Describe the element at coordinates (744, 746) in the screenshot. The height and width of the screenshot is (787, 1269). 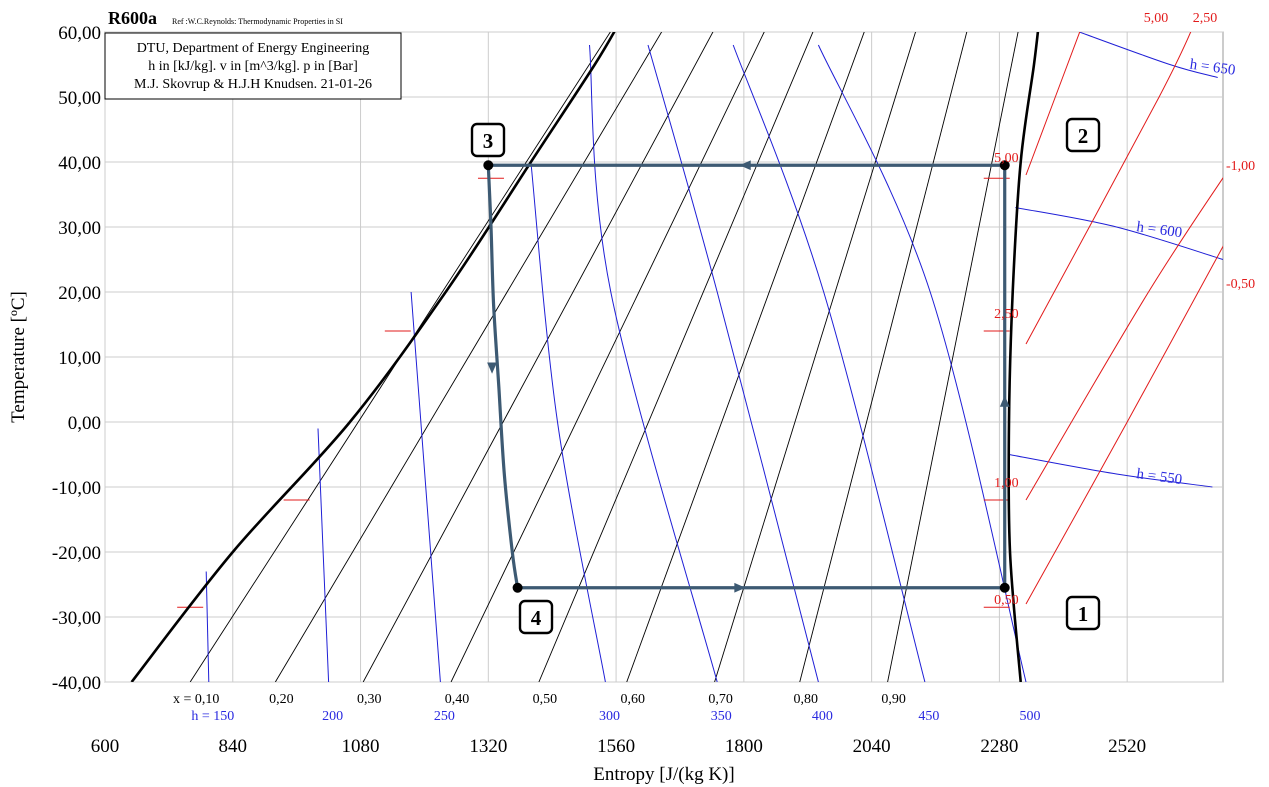
I see `x-tick-label: 1800` at that location.